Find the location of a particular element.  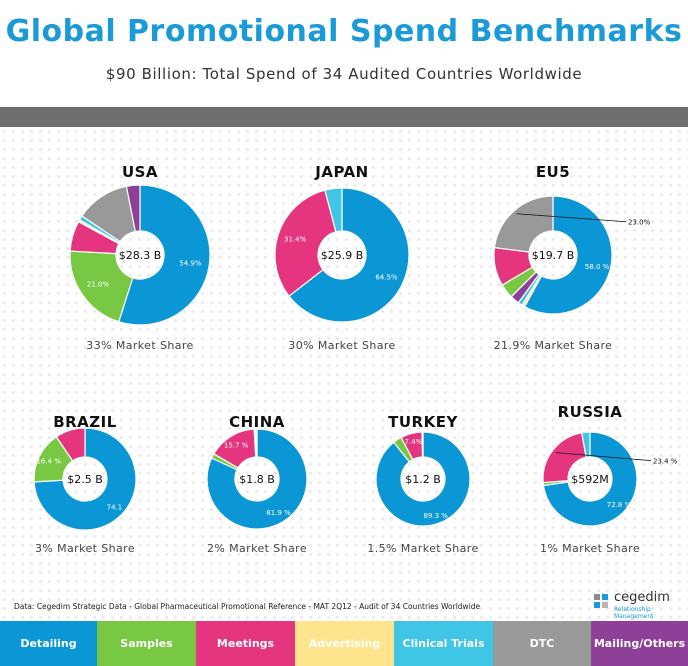

value-label: 81.9 % is located at coordinates (278, 513).